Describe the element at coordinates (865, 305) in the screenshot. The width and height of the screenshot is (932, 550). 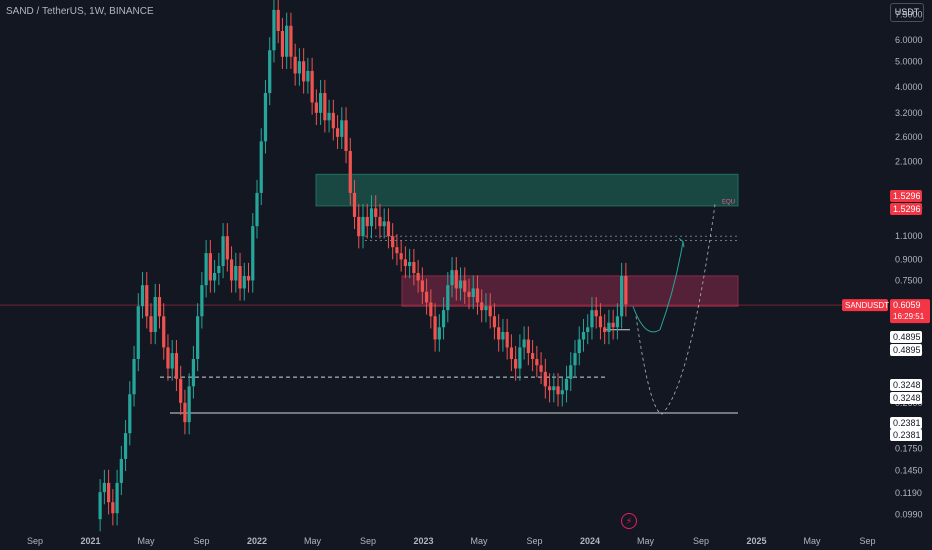
I see `symbol-label-box` at that location.